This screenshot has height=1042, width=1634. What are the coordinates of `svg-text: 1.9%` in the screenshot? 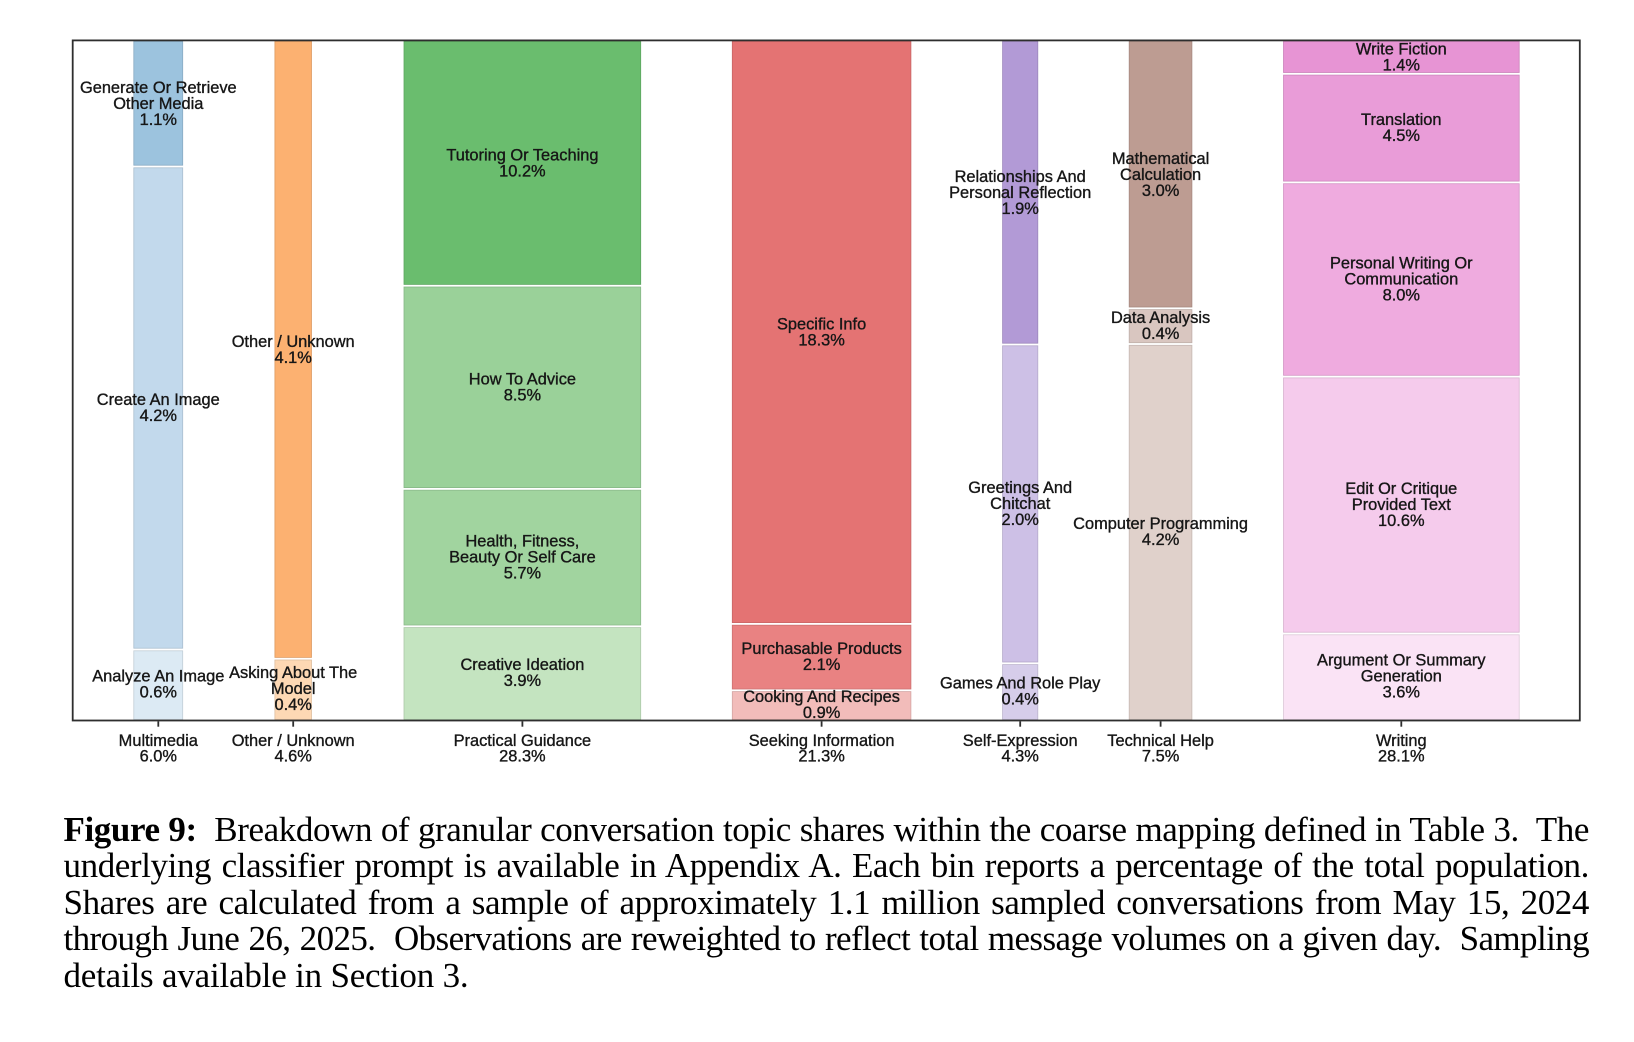 It's located at (1020, 209).